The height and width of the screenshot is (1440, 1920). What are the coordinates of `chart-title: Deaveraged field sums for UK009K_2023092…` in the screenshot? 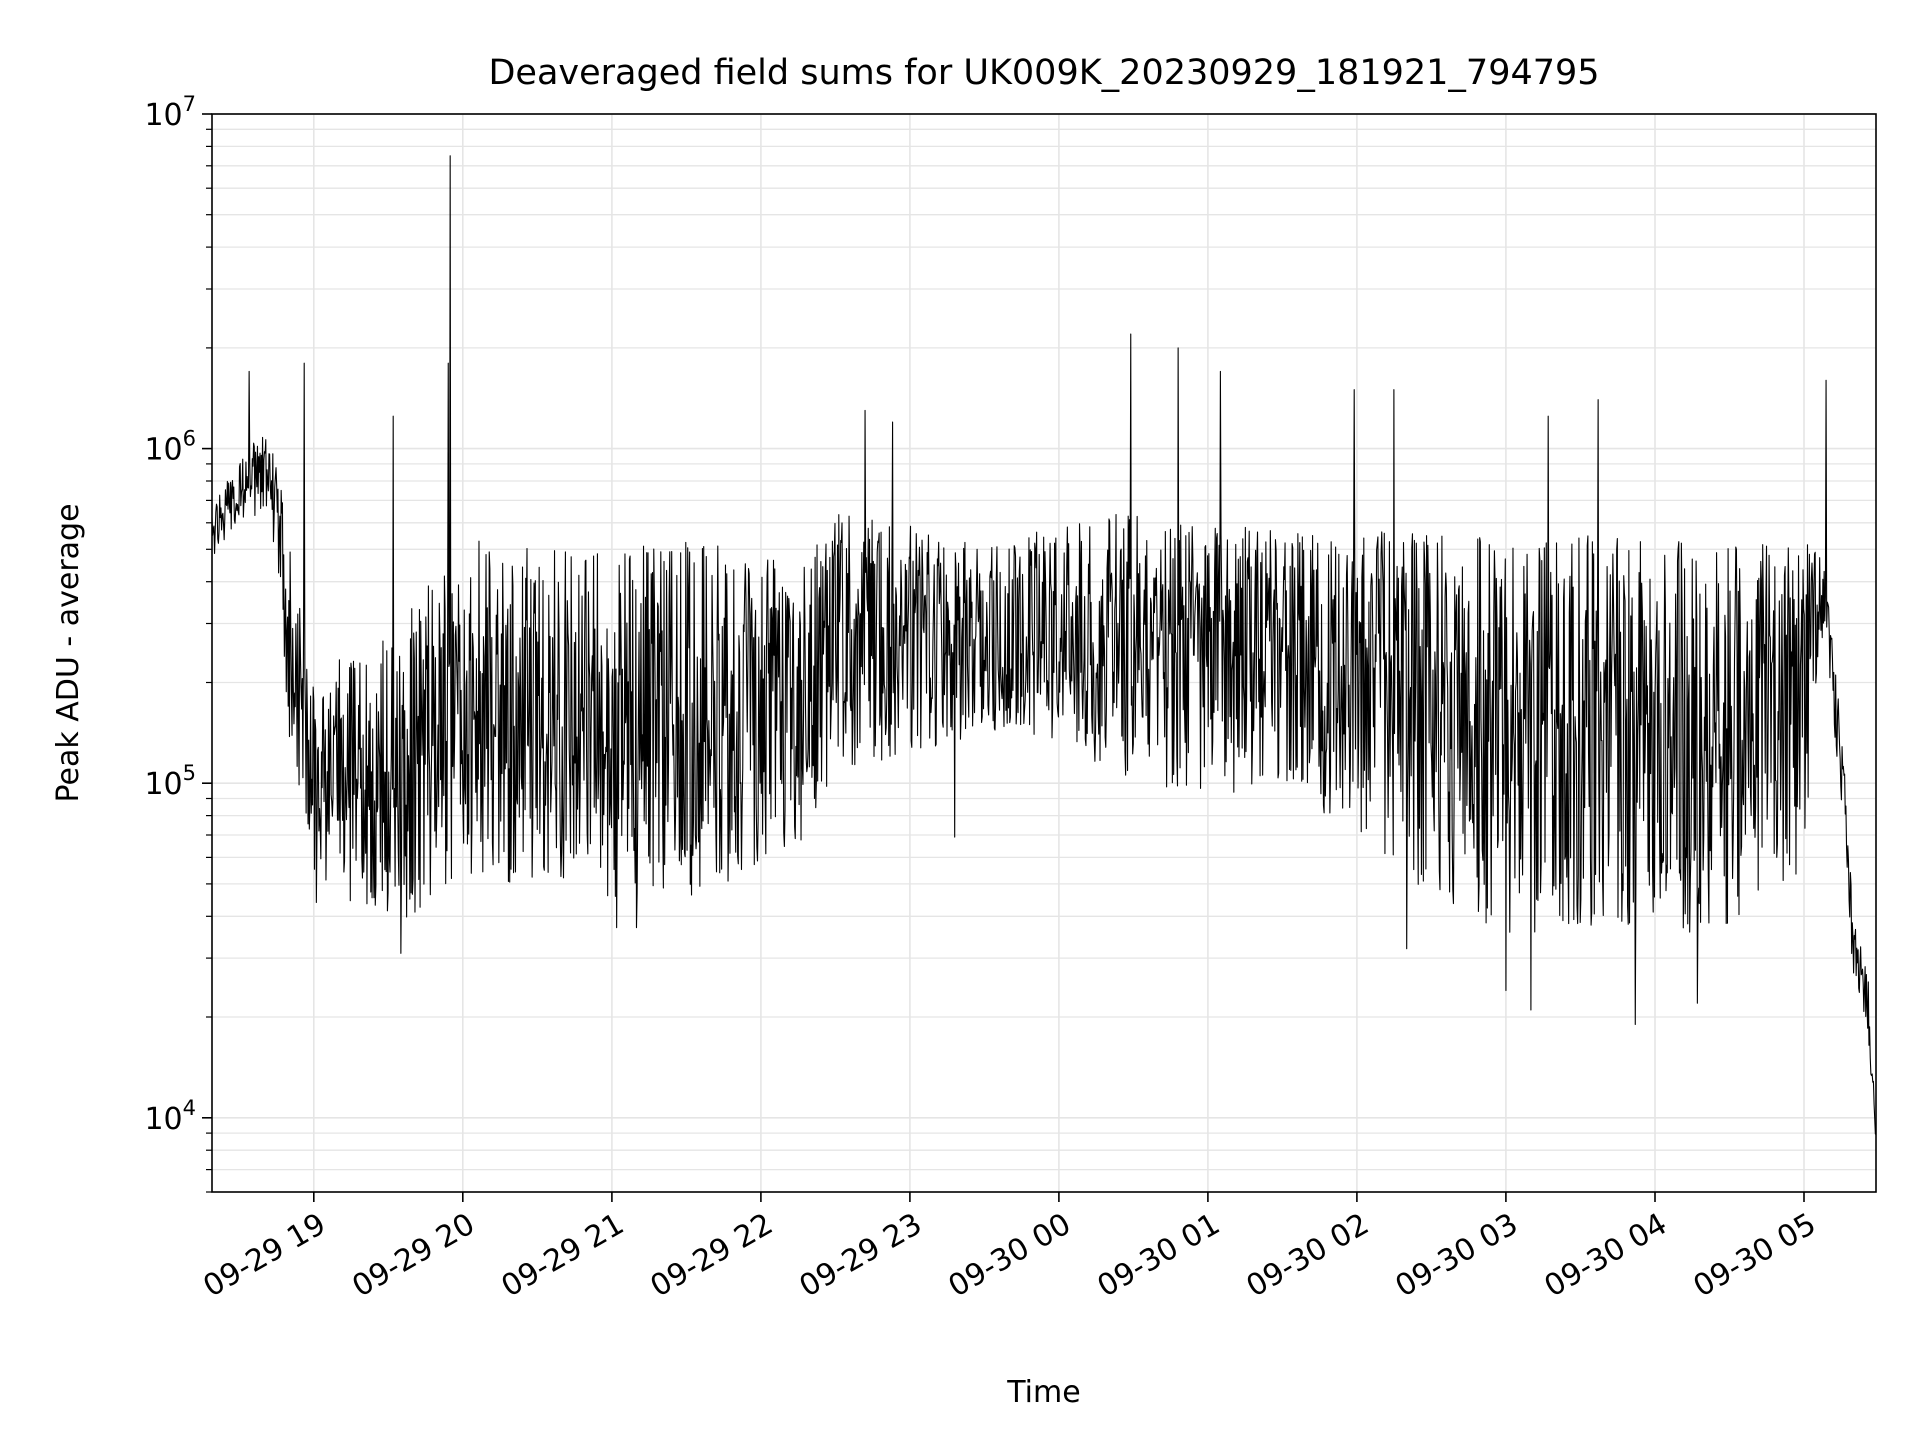 It's located at (1043, 73).